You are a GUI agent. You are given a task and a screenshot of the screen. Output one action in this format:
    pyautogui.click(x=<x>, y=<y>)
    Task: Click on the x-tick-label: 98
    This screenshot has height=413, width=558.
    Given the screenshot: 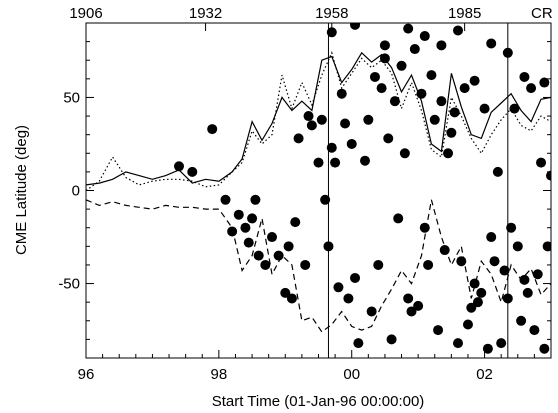 What is the action you would take?
    pyautogui.click(x=219, y=374)
    